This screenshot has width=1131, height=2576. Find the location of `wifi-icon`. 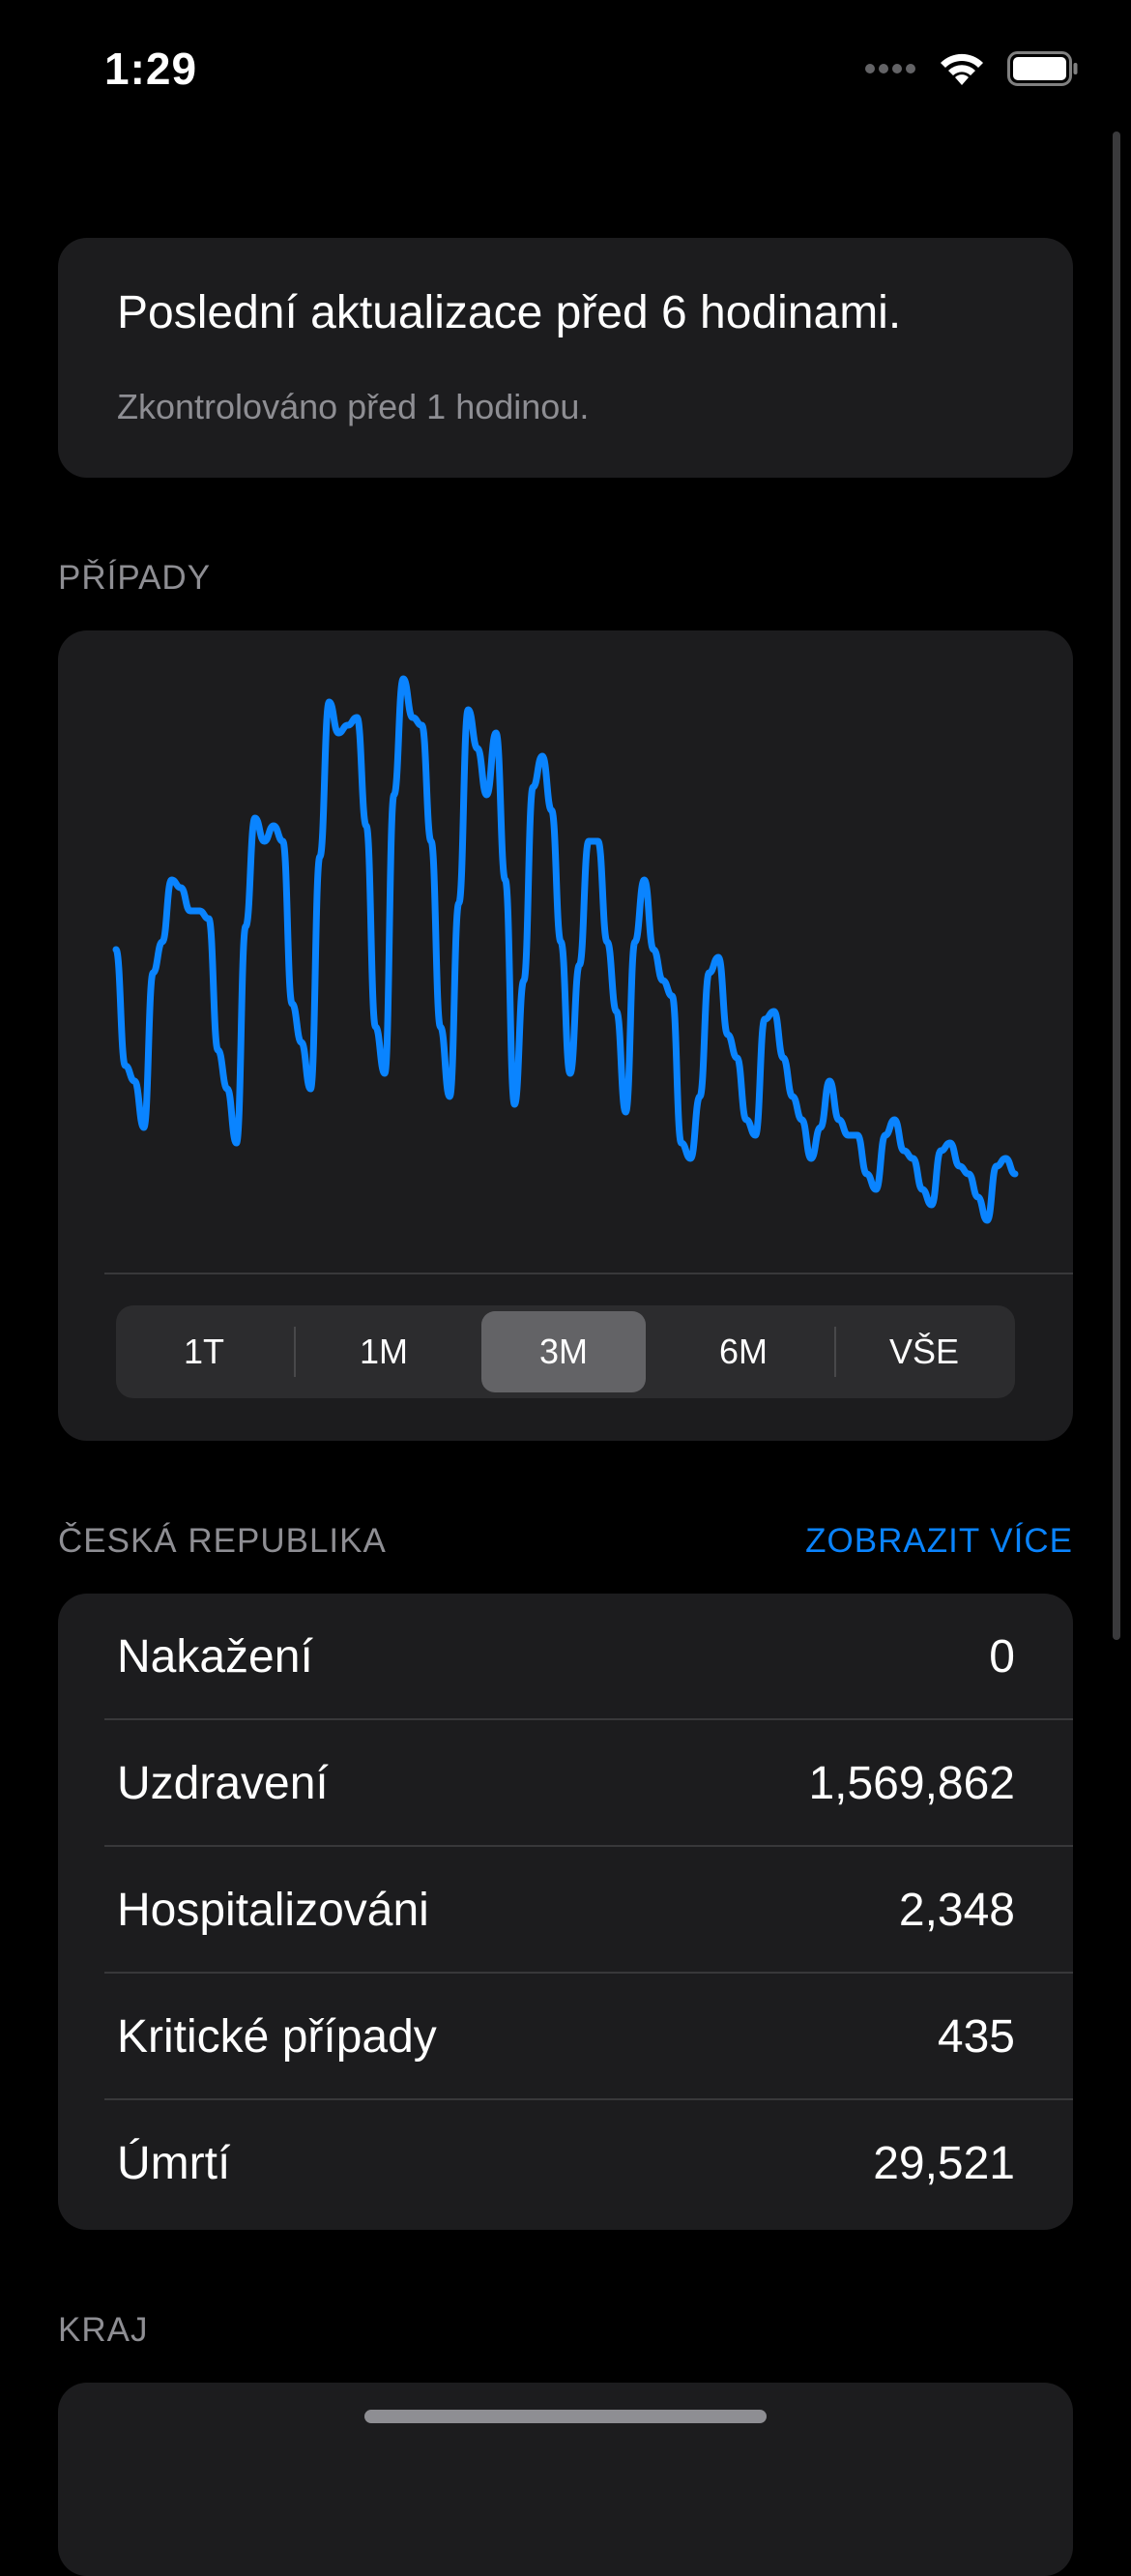

wifi-icon is located at coordinates (962, 69).